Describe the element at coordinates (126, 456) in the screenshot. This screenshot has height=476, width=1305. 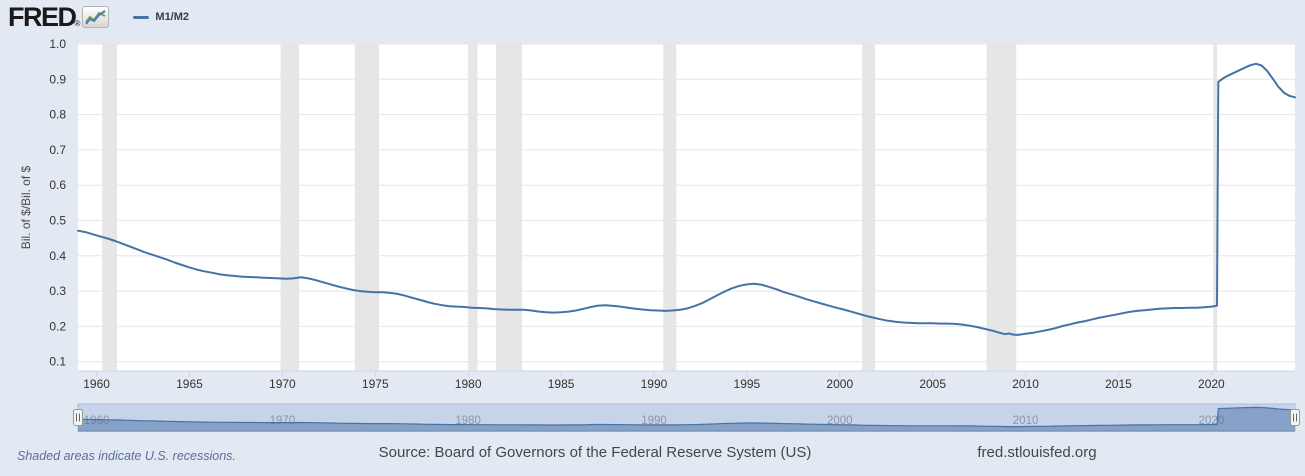
I see `recession-note: Shaded areas indicate U.S. recessions.` at that location.